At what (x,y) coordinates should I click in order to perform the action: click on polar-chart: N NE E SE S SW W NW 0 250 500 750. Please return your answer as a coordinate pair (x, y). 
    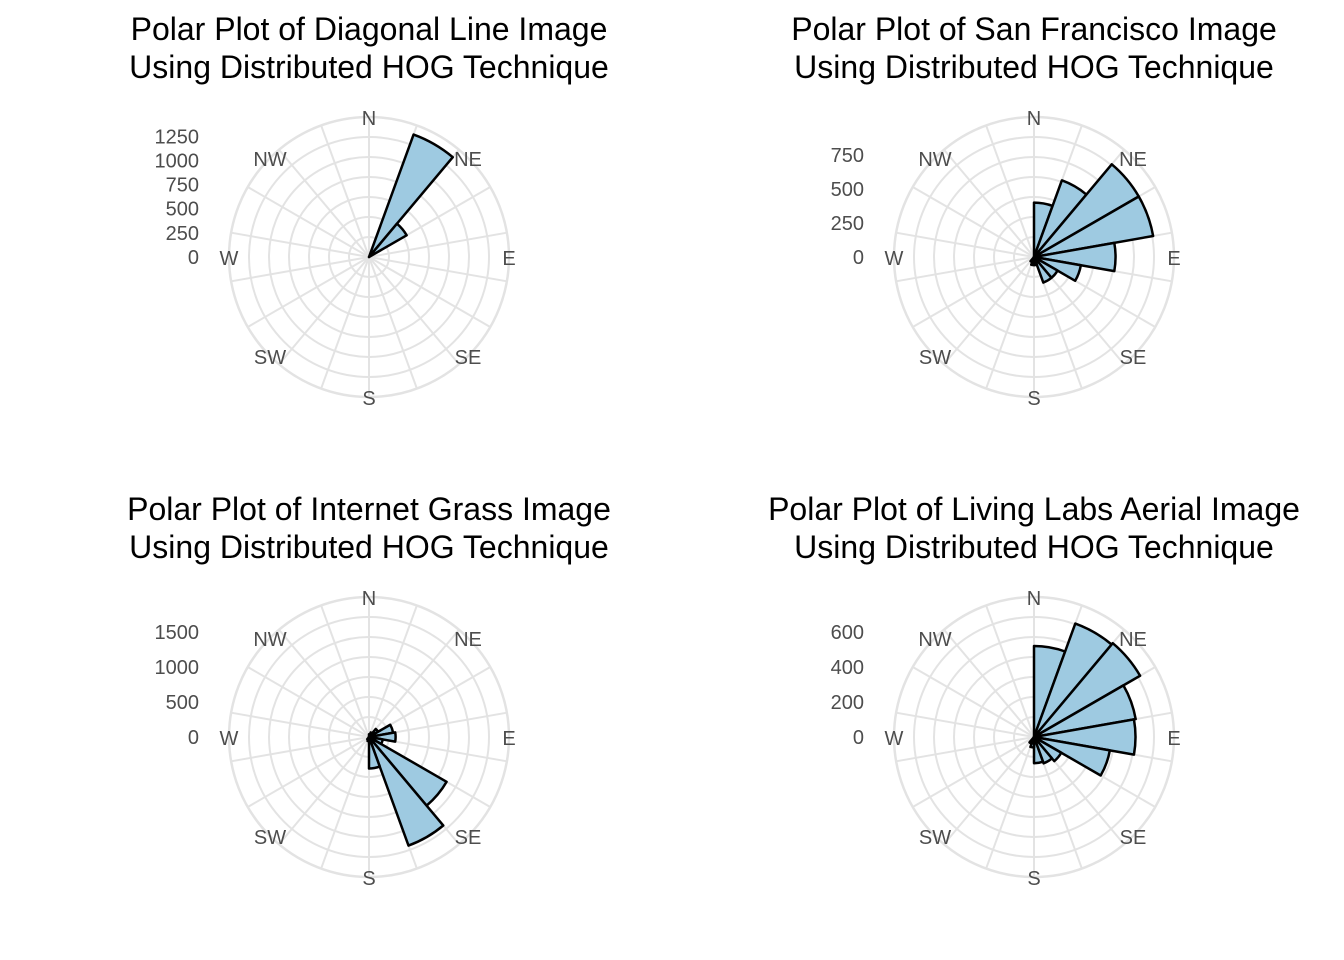
    Looking at the image, I should click on (1006, 259).